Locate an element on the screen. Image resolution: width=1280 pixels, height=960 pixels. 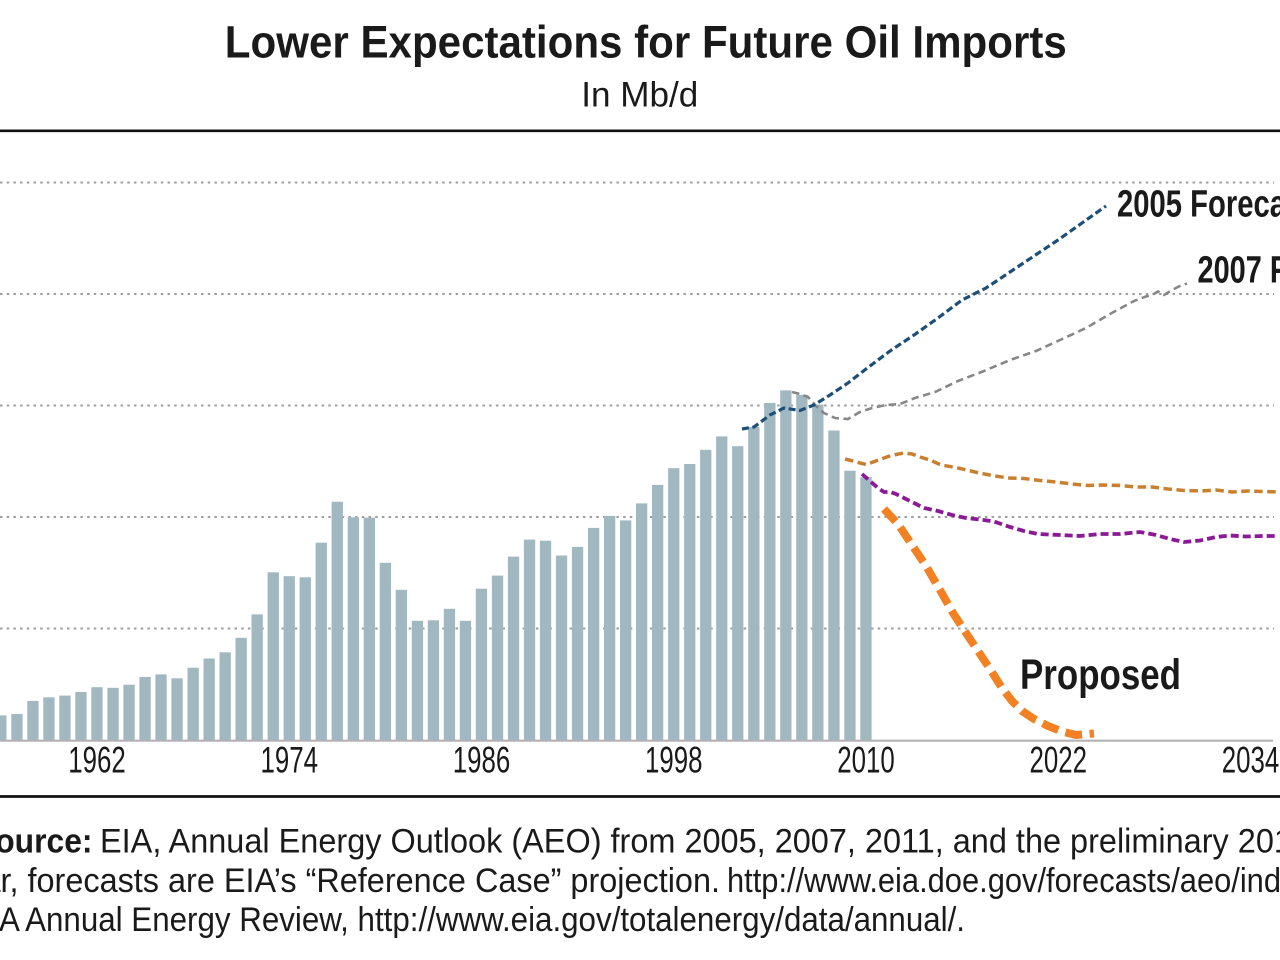
svg-text: In Mb/d is located at coordinates (639, 95).